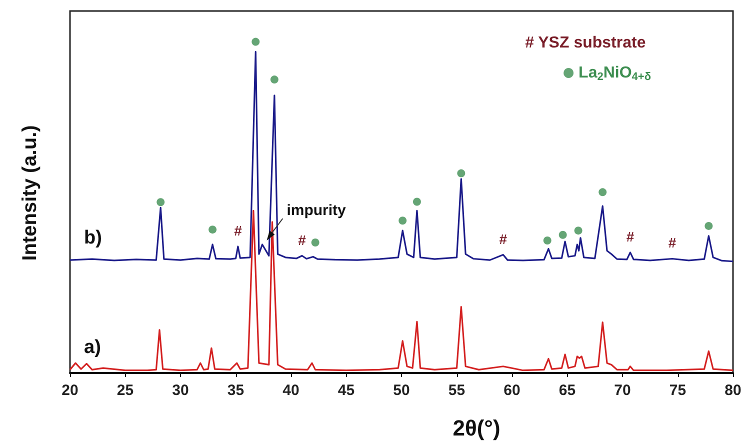 This screenshot has height=444, width=746. I want to click on annotation: impurity, so click(316, 211).